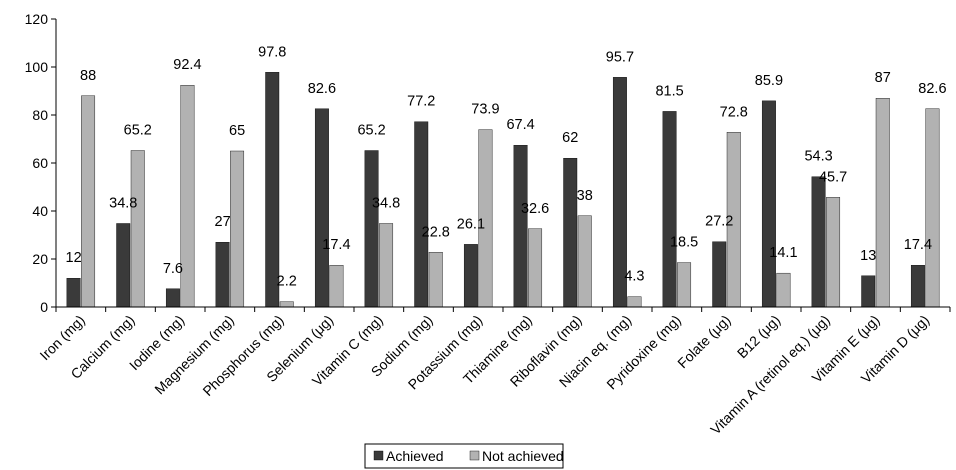 The width and height of the screenshot is (956, 470). I want to click on data-label: 18.5, so click(684, 243).